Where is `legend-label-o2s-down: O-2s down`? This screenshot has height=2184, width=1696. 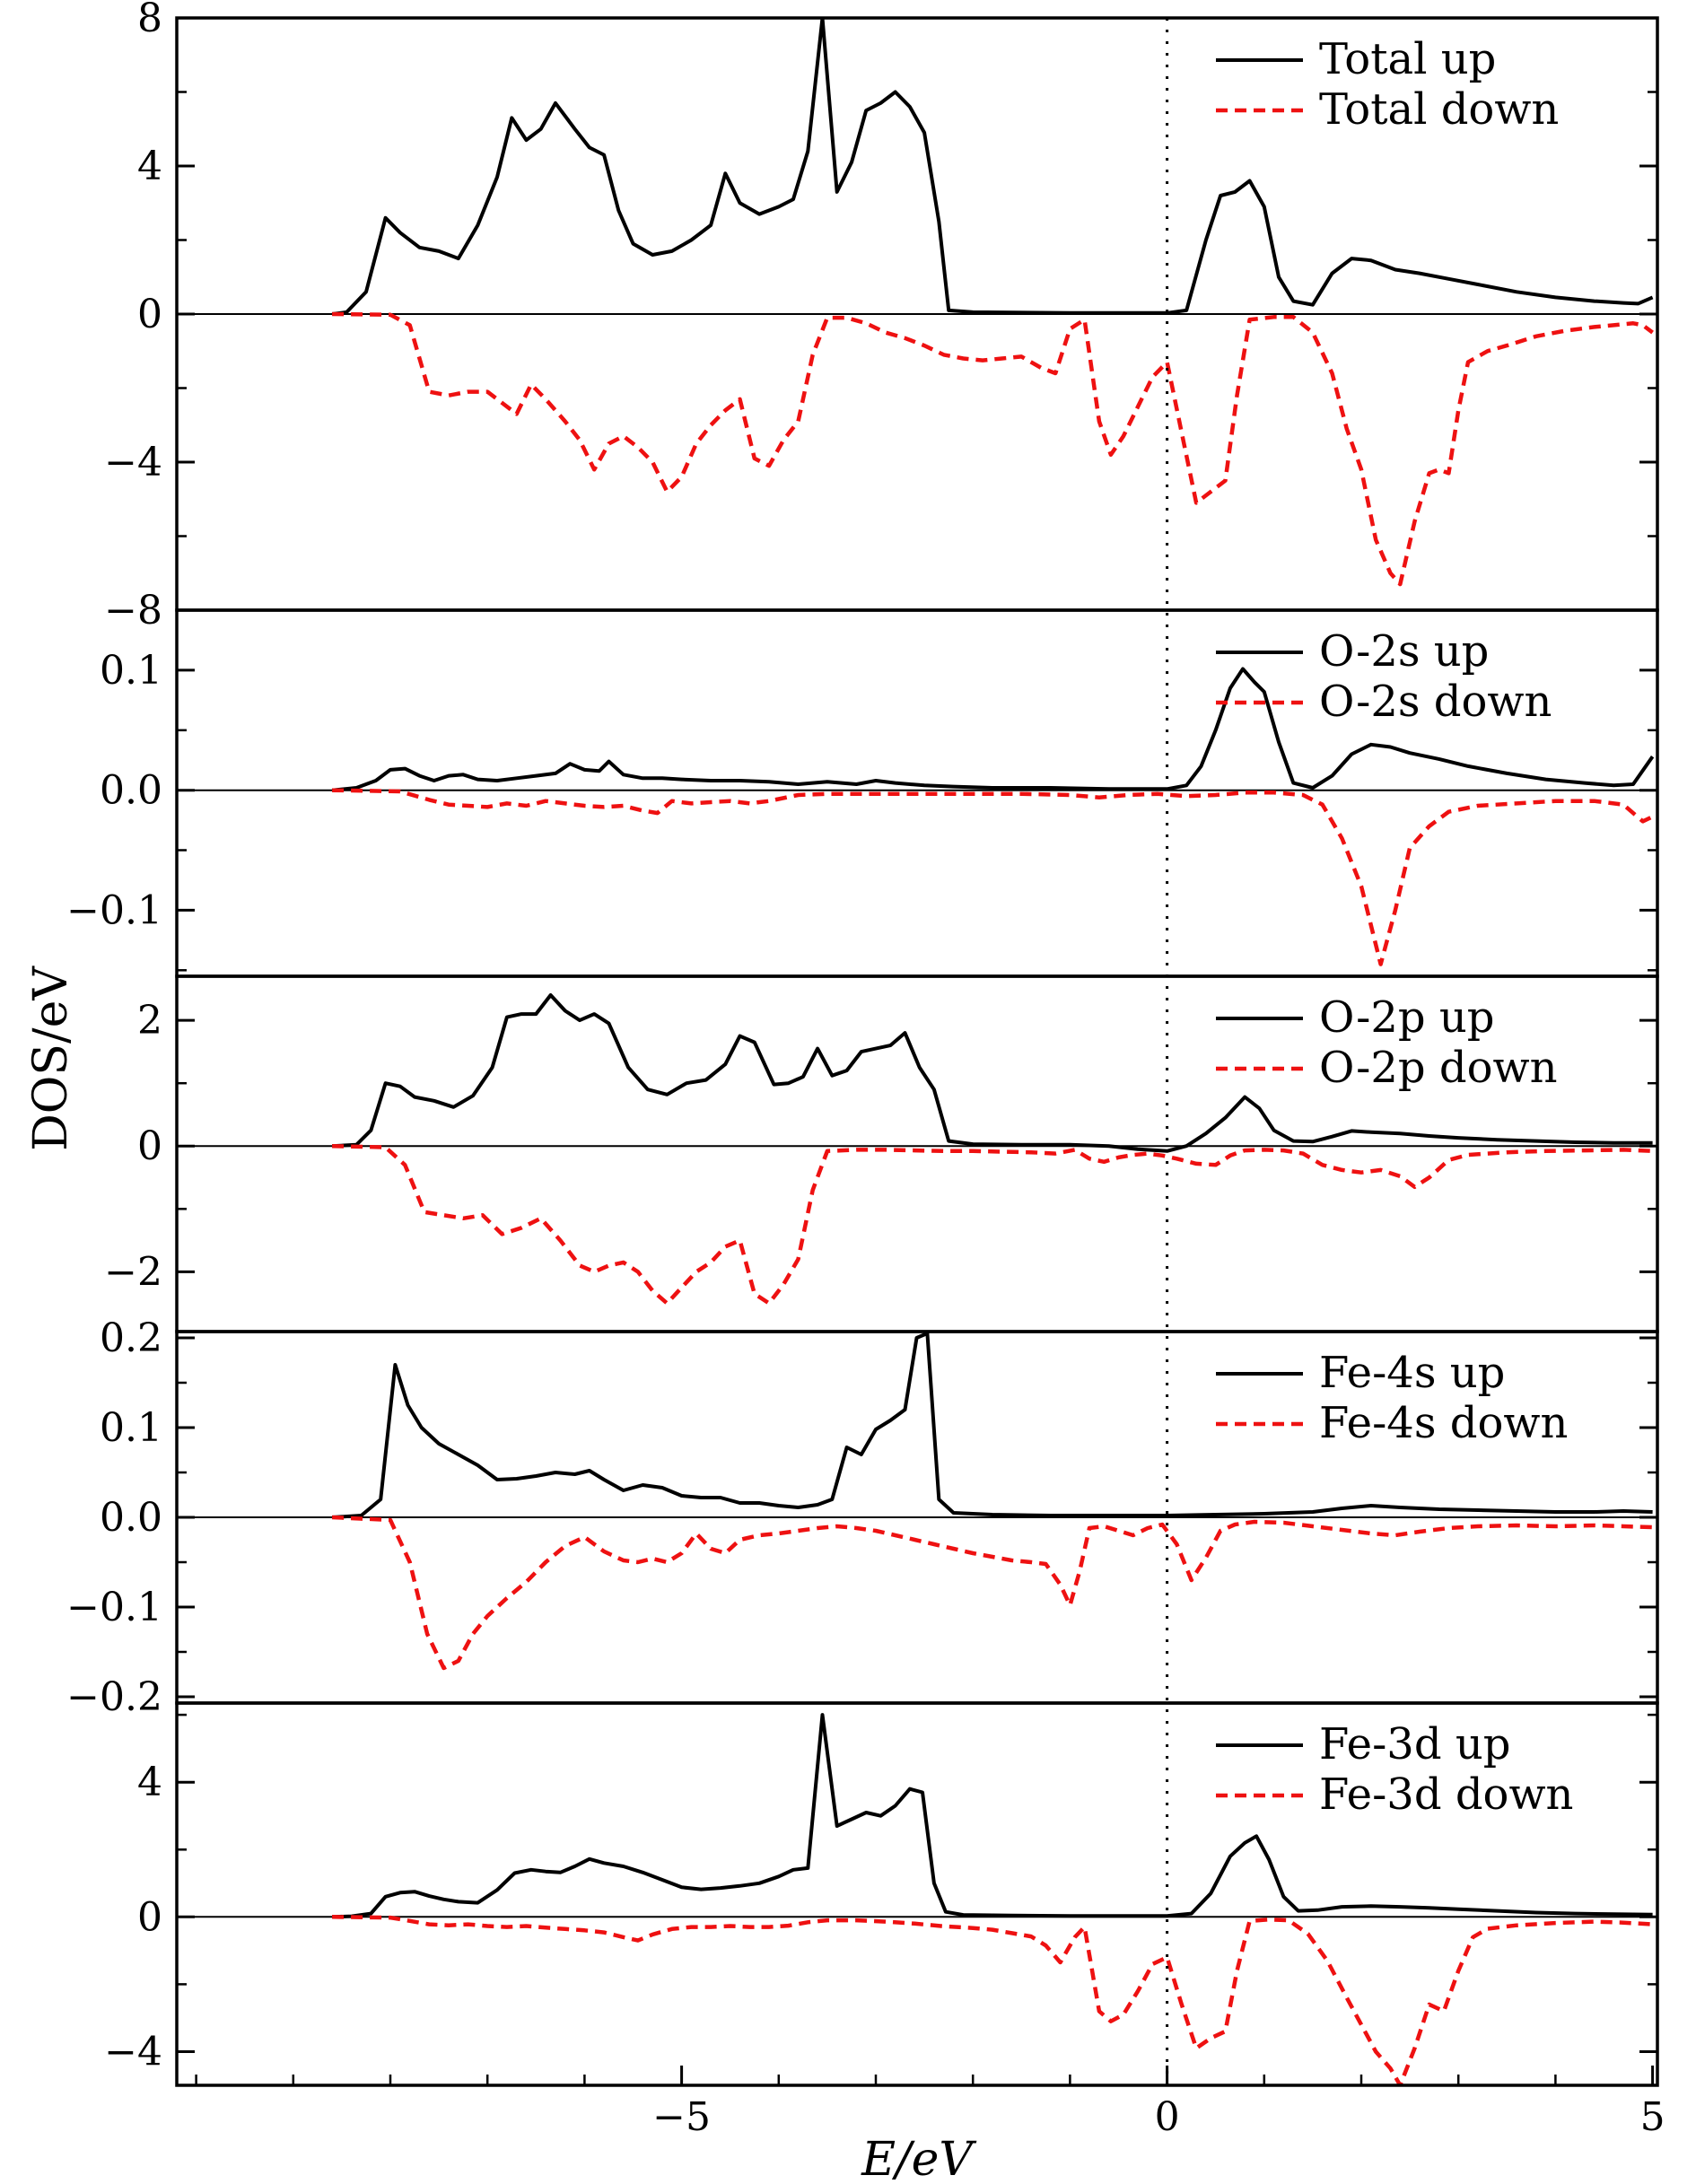
legend-label-o2s-down: O-2s down is located at coordinates (1435, 702).